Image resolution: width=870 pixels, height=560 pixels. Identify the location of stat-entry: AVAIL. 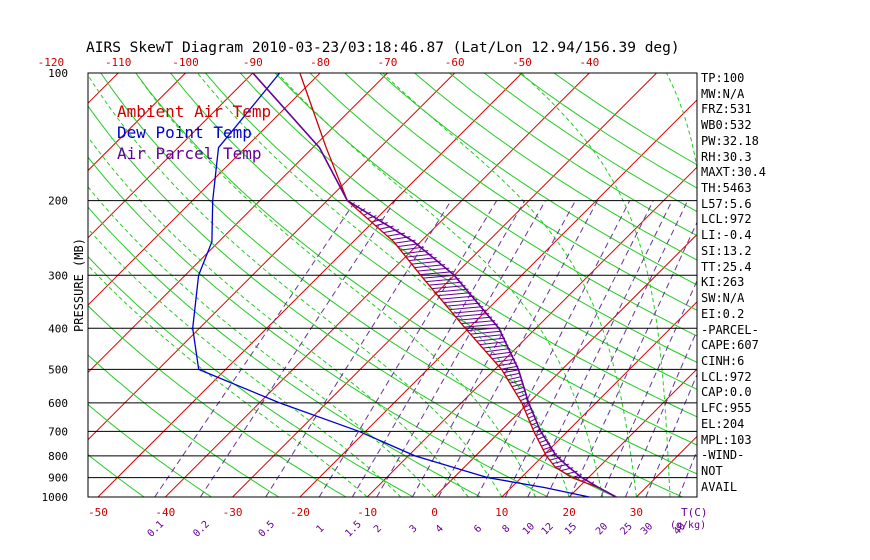
(719, 486).